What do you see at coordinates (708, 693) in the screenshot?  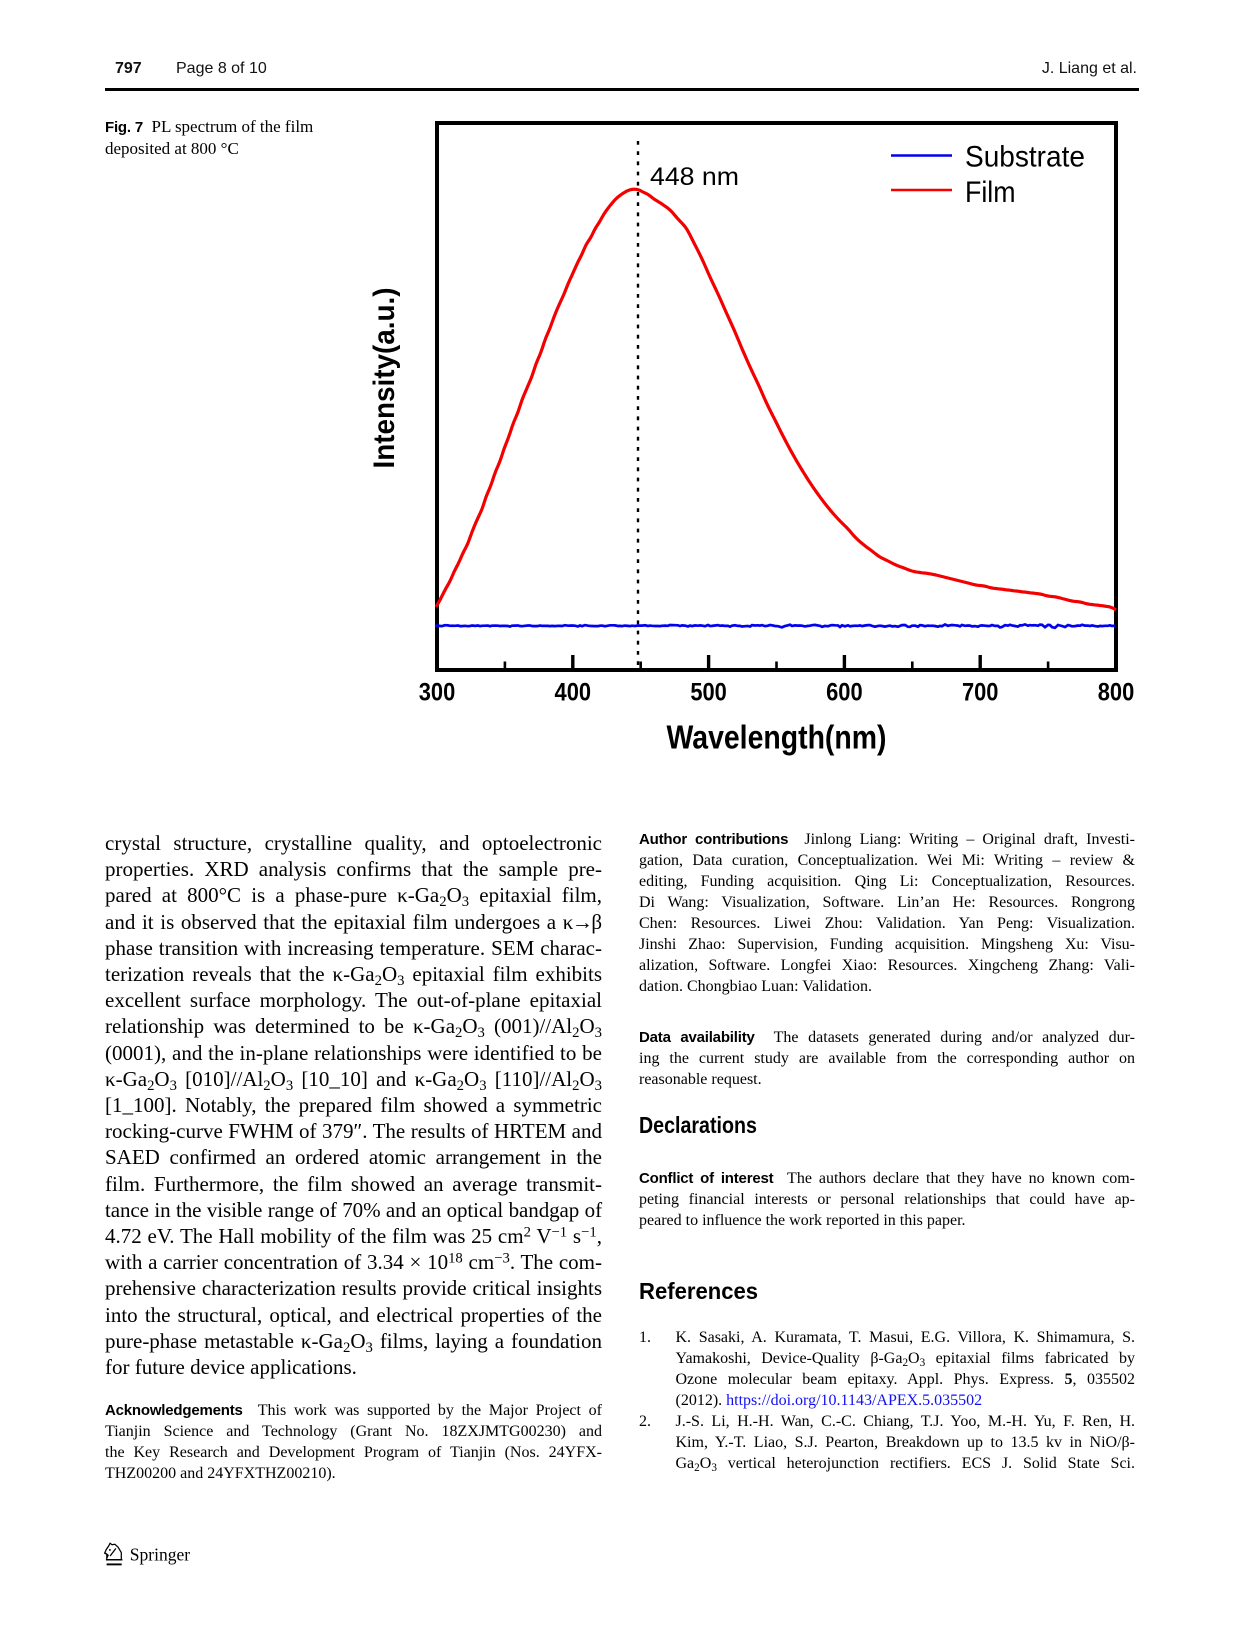 I see `svg-text: 500` at bounding box center [708, 693].